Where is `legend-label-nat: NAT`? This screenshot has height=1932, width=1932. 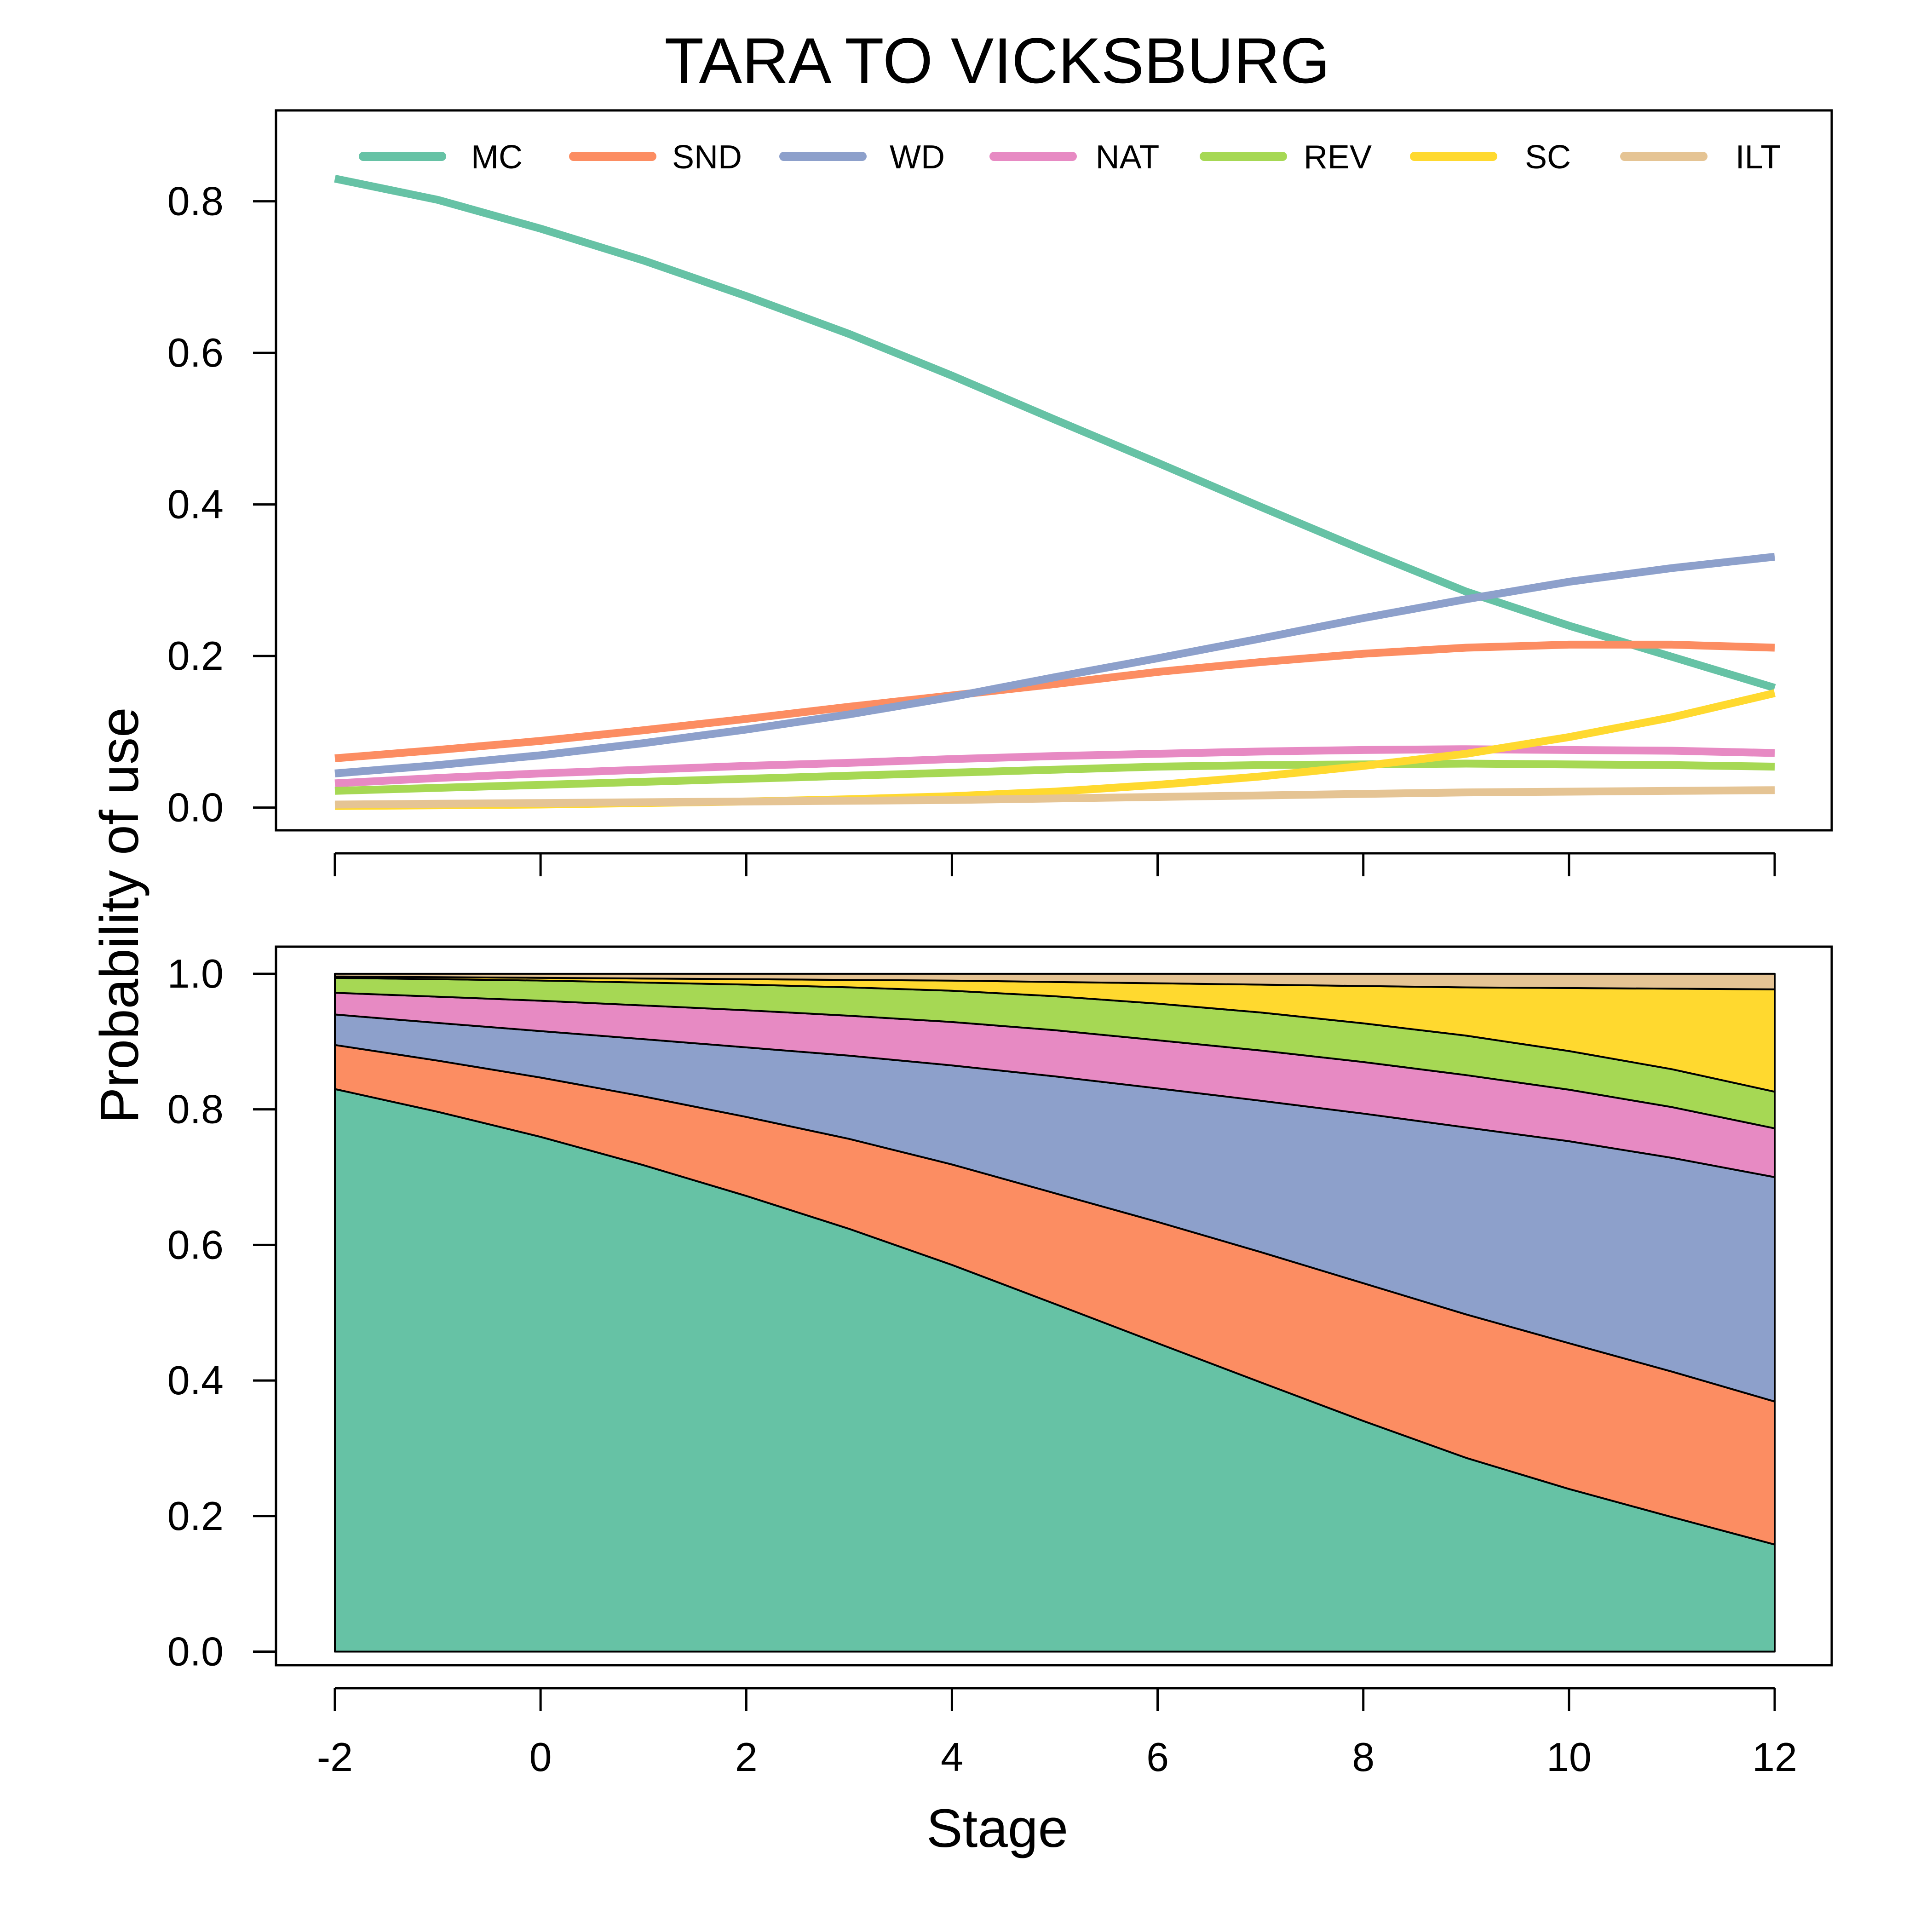 legend-label-nat: NAT is located at coordinates (1128, 157).